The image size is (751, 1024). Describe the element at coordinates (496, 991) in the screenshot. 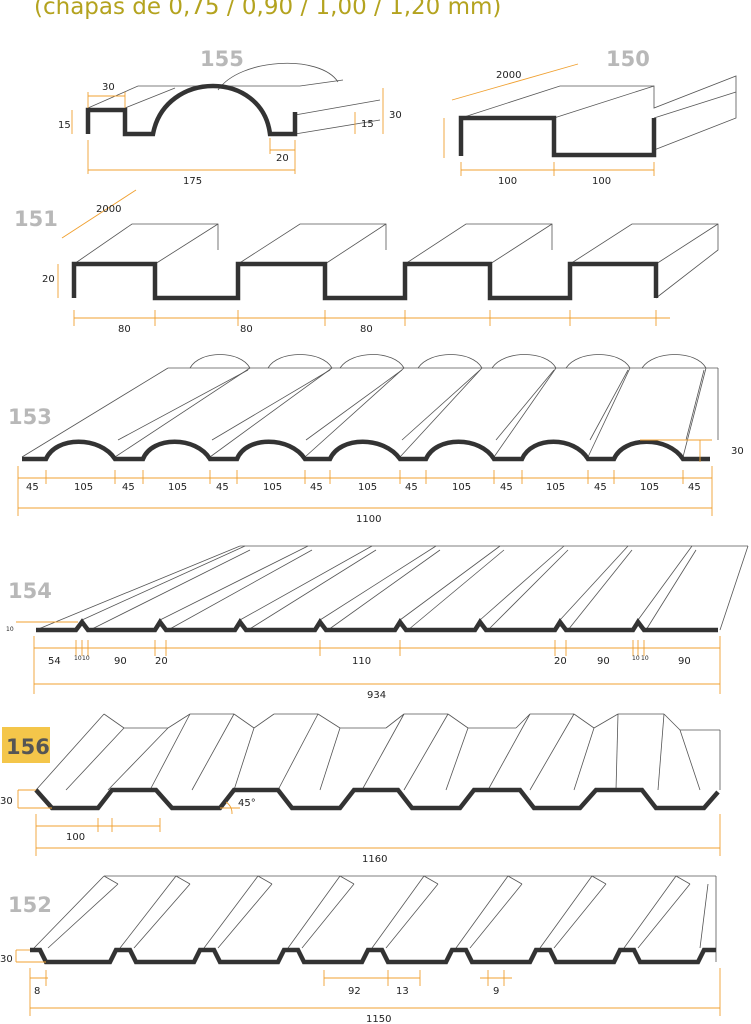

I see `dim-152-9: 9` at that location.